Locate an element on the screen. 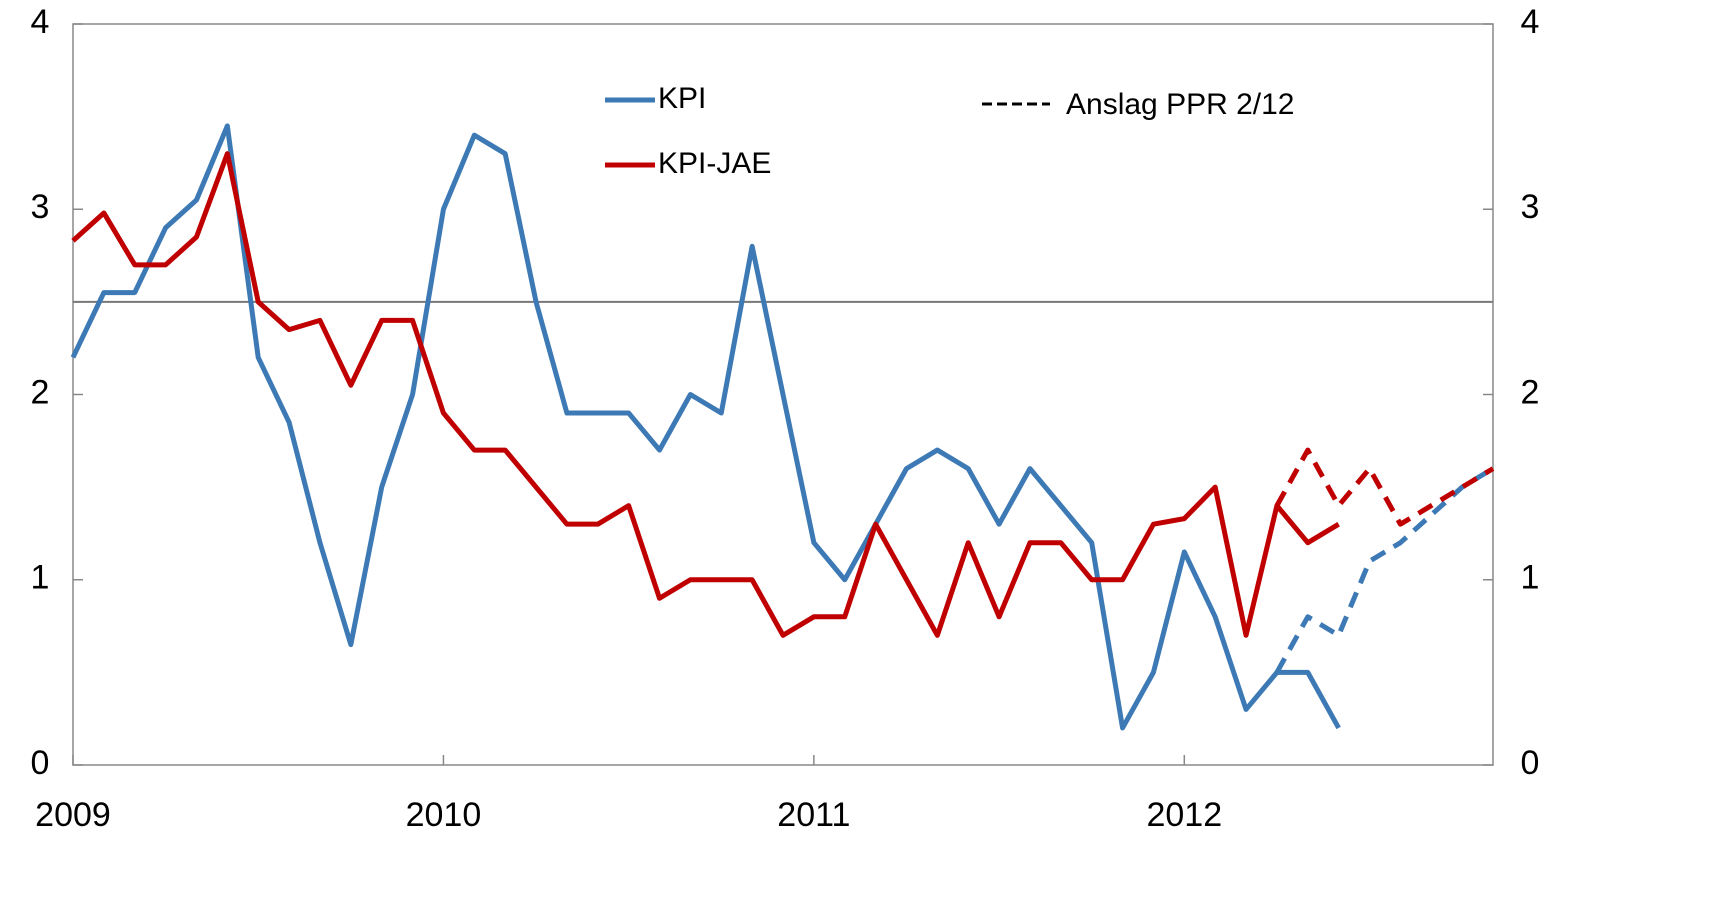 The height and width of the screenshot is (924, 1721). y2-tick-label: 0 is located at coordinates (1530, 763).